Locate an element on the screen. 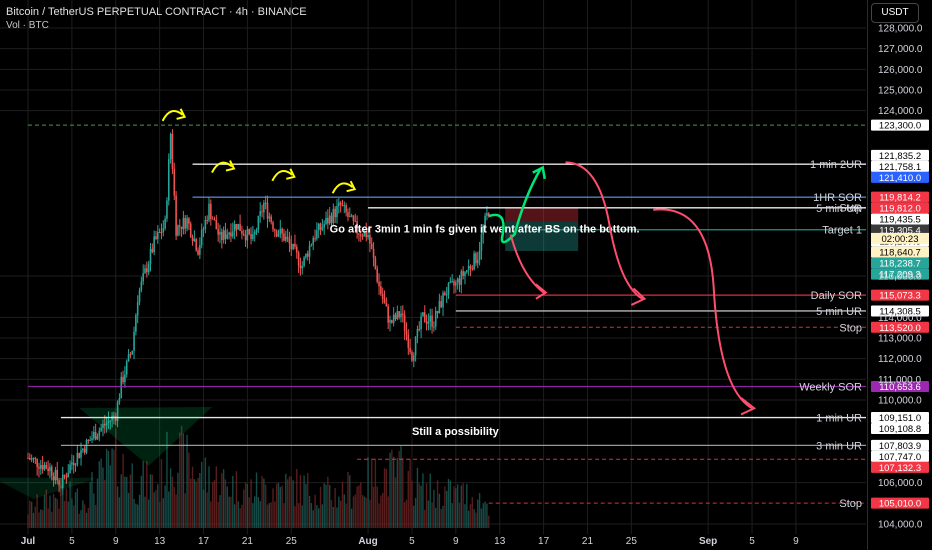 The height and width of the screenshot is (550, 932). y-tick-label: 114,000.0 is located at coordinates (900, 318).